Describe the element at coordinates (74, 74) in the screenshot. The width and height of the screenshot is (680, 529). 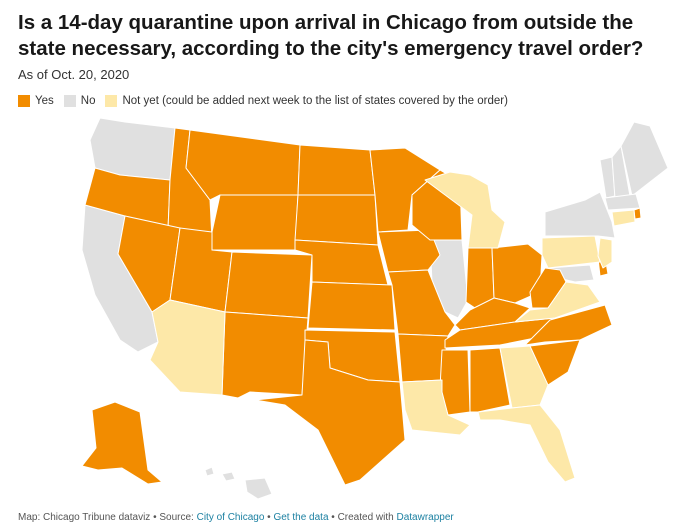
I see `page-subtitle: As of Oct. 20, 2020` at that location.